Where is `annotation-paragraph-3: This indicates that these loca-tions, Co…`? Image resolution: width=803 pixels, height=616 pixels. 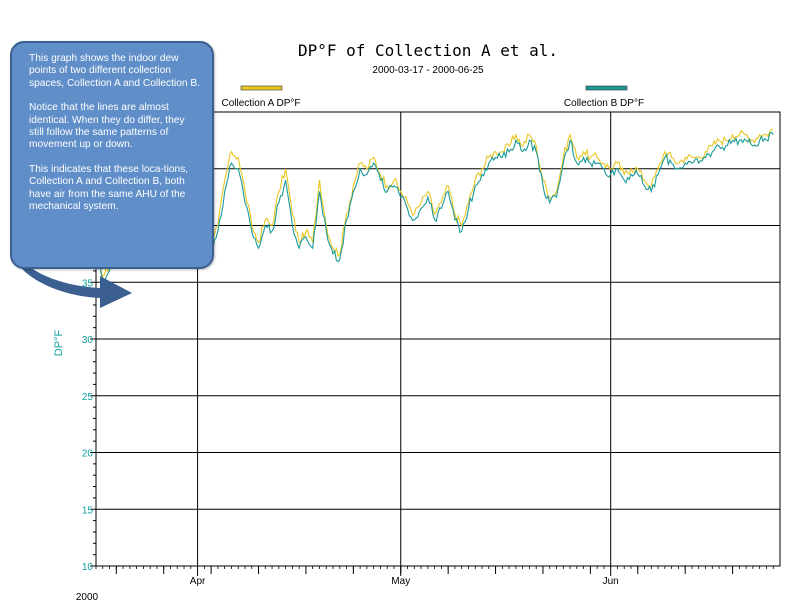
annotation-paragraph-3: This indicates that these loca-tions, Co… is located at coordinates (109, 188).